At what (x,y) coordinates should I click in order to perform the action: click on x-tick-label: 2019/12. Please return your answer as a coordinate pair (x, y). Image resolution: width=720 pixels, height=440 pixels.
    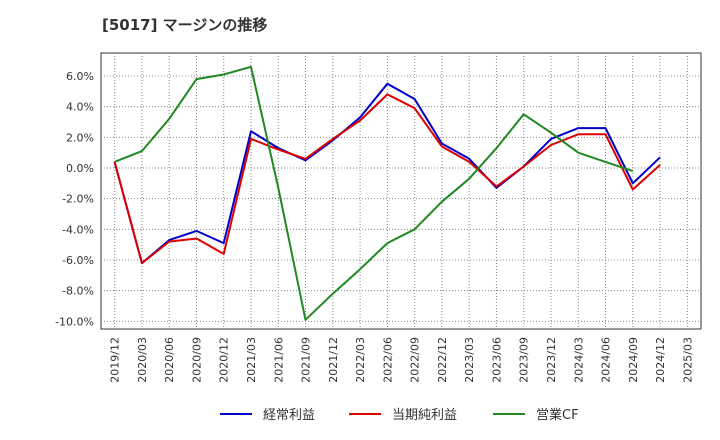
    Looking at the image, I should click on (115, 360).